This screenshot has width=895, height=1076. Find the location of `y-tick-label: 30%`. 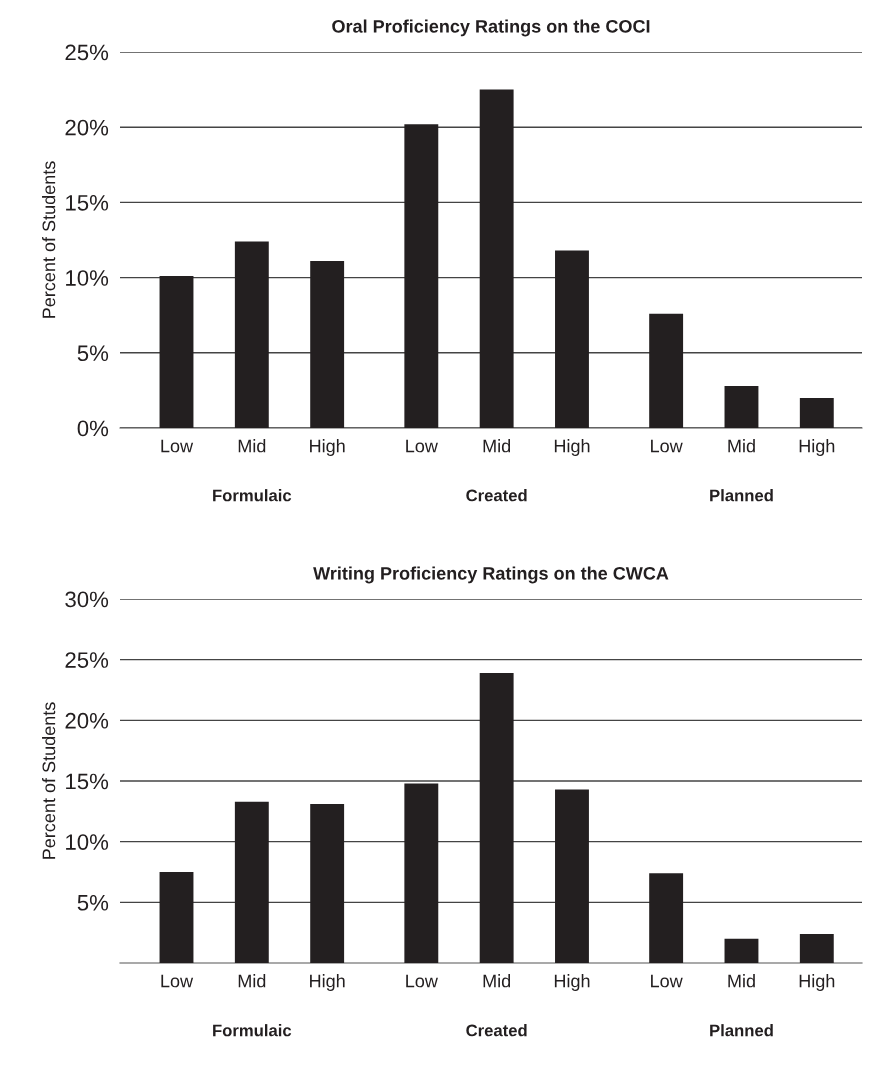

y-tick-label: 30% is located at coordinates (87, 599).